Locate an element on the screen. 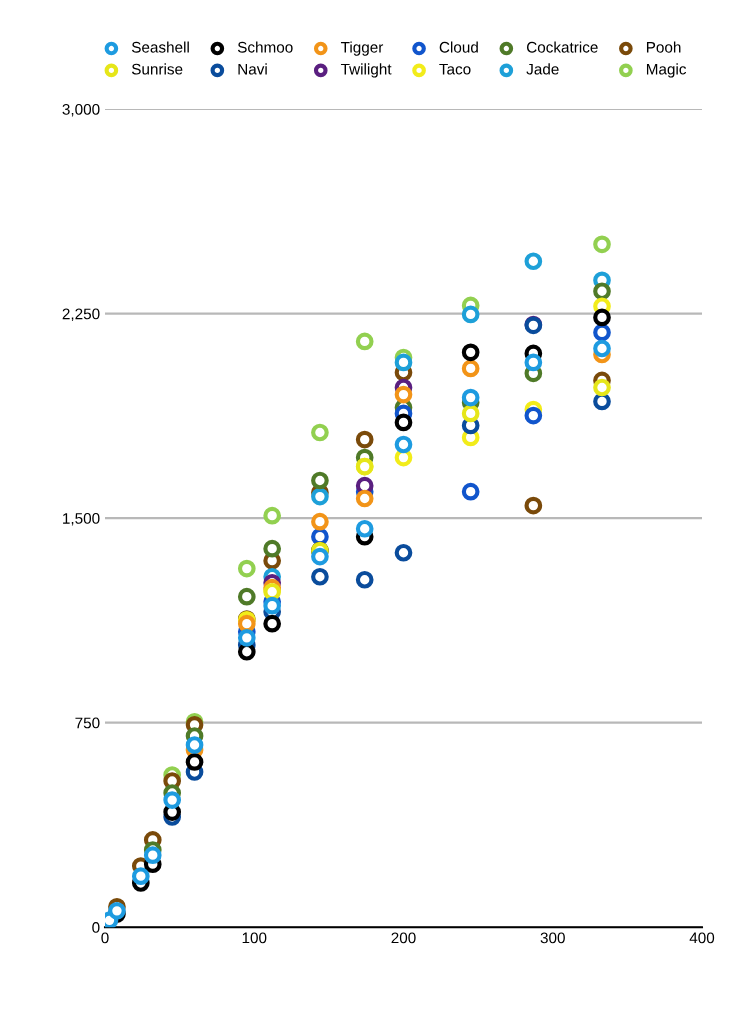 This screenshot has height=1010, width=750. y-tick-label: 0 is located at coordinates (96, 927).